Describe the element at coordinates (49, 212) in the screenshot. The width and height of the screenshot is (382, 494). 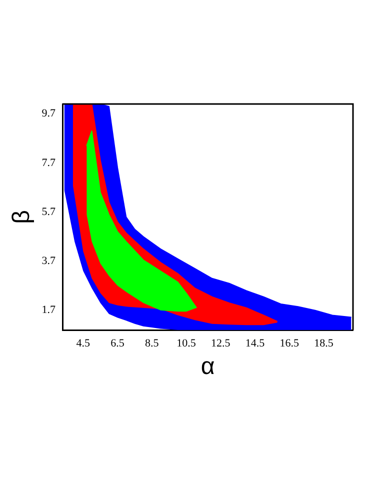
I see `y-tick-label: 5.7` at that location.